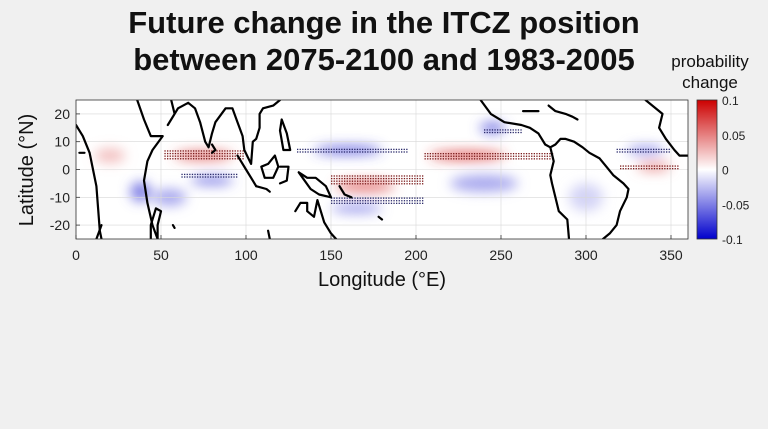  Describe the element at coordinates (161, 255) in the screenshot. I see `x-tick-label: 50` at that location.